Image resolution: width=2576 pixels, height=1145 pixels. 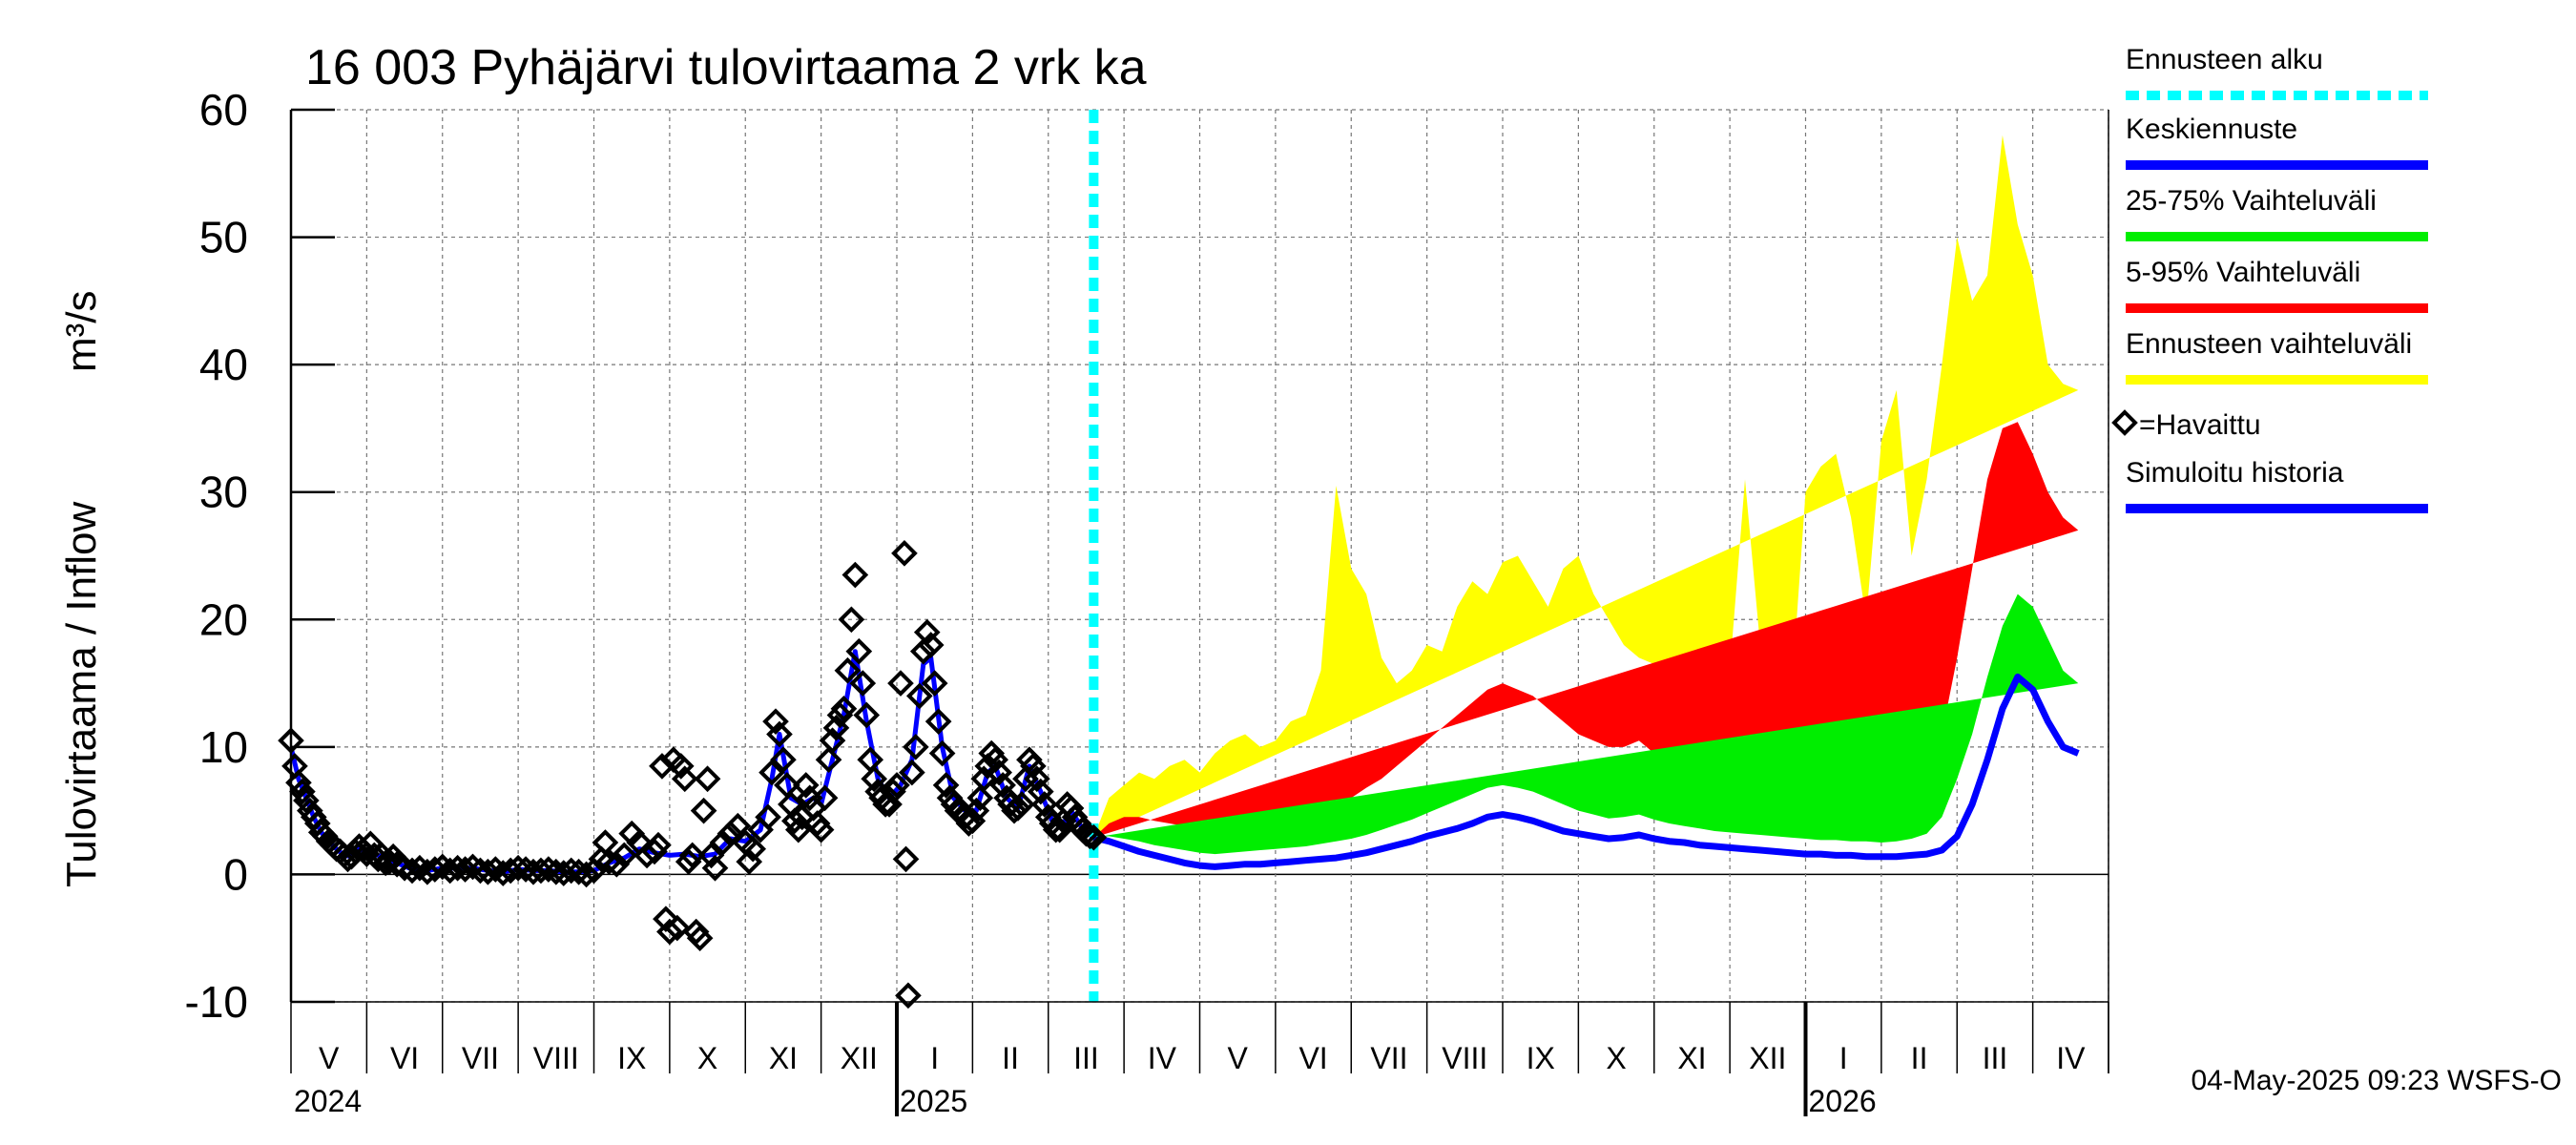 I want to click on legend-label: 5-95% Vaihteluväli, so click(x=2243, y=272).